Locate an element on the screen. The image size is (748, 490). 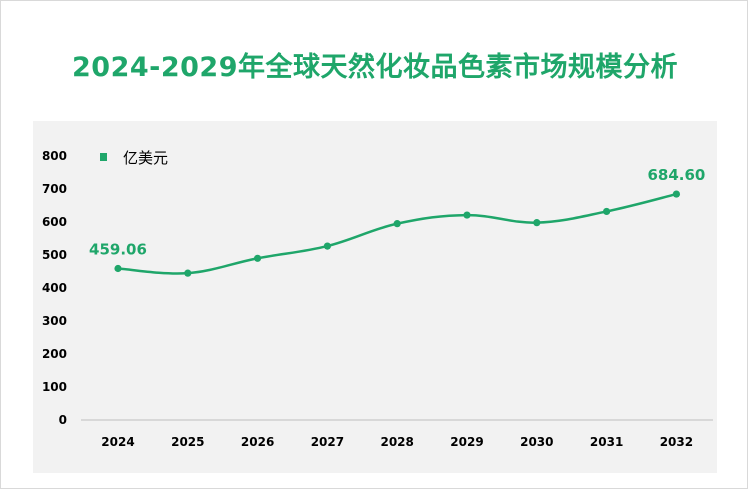
y-tick-label: 500 is located at coordinates (54, 255).